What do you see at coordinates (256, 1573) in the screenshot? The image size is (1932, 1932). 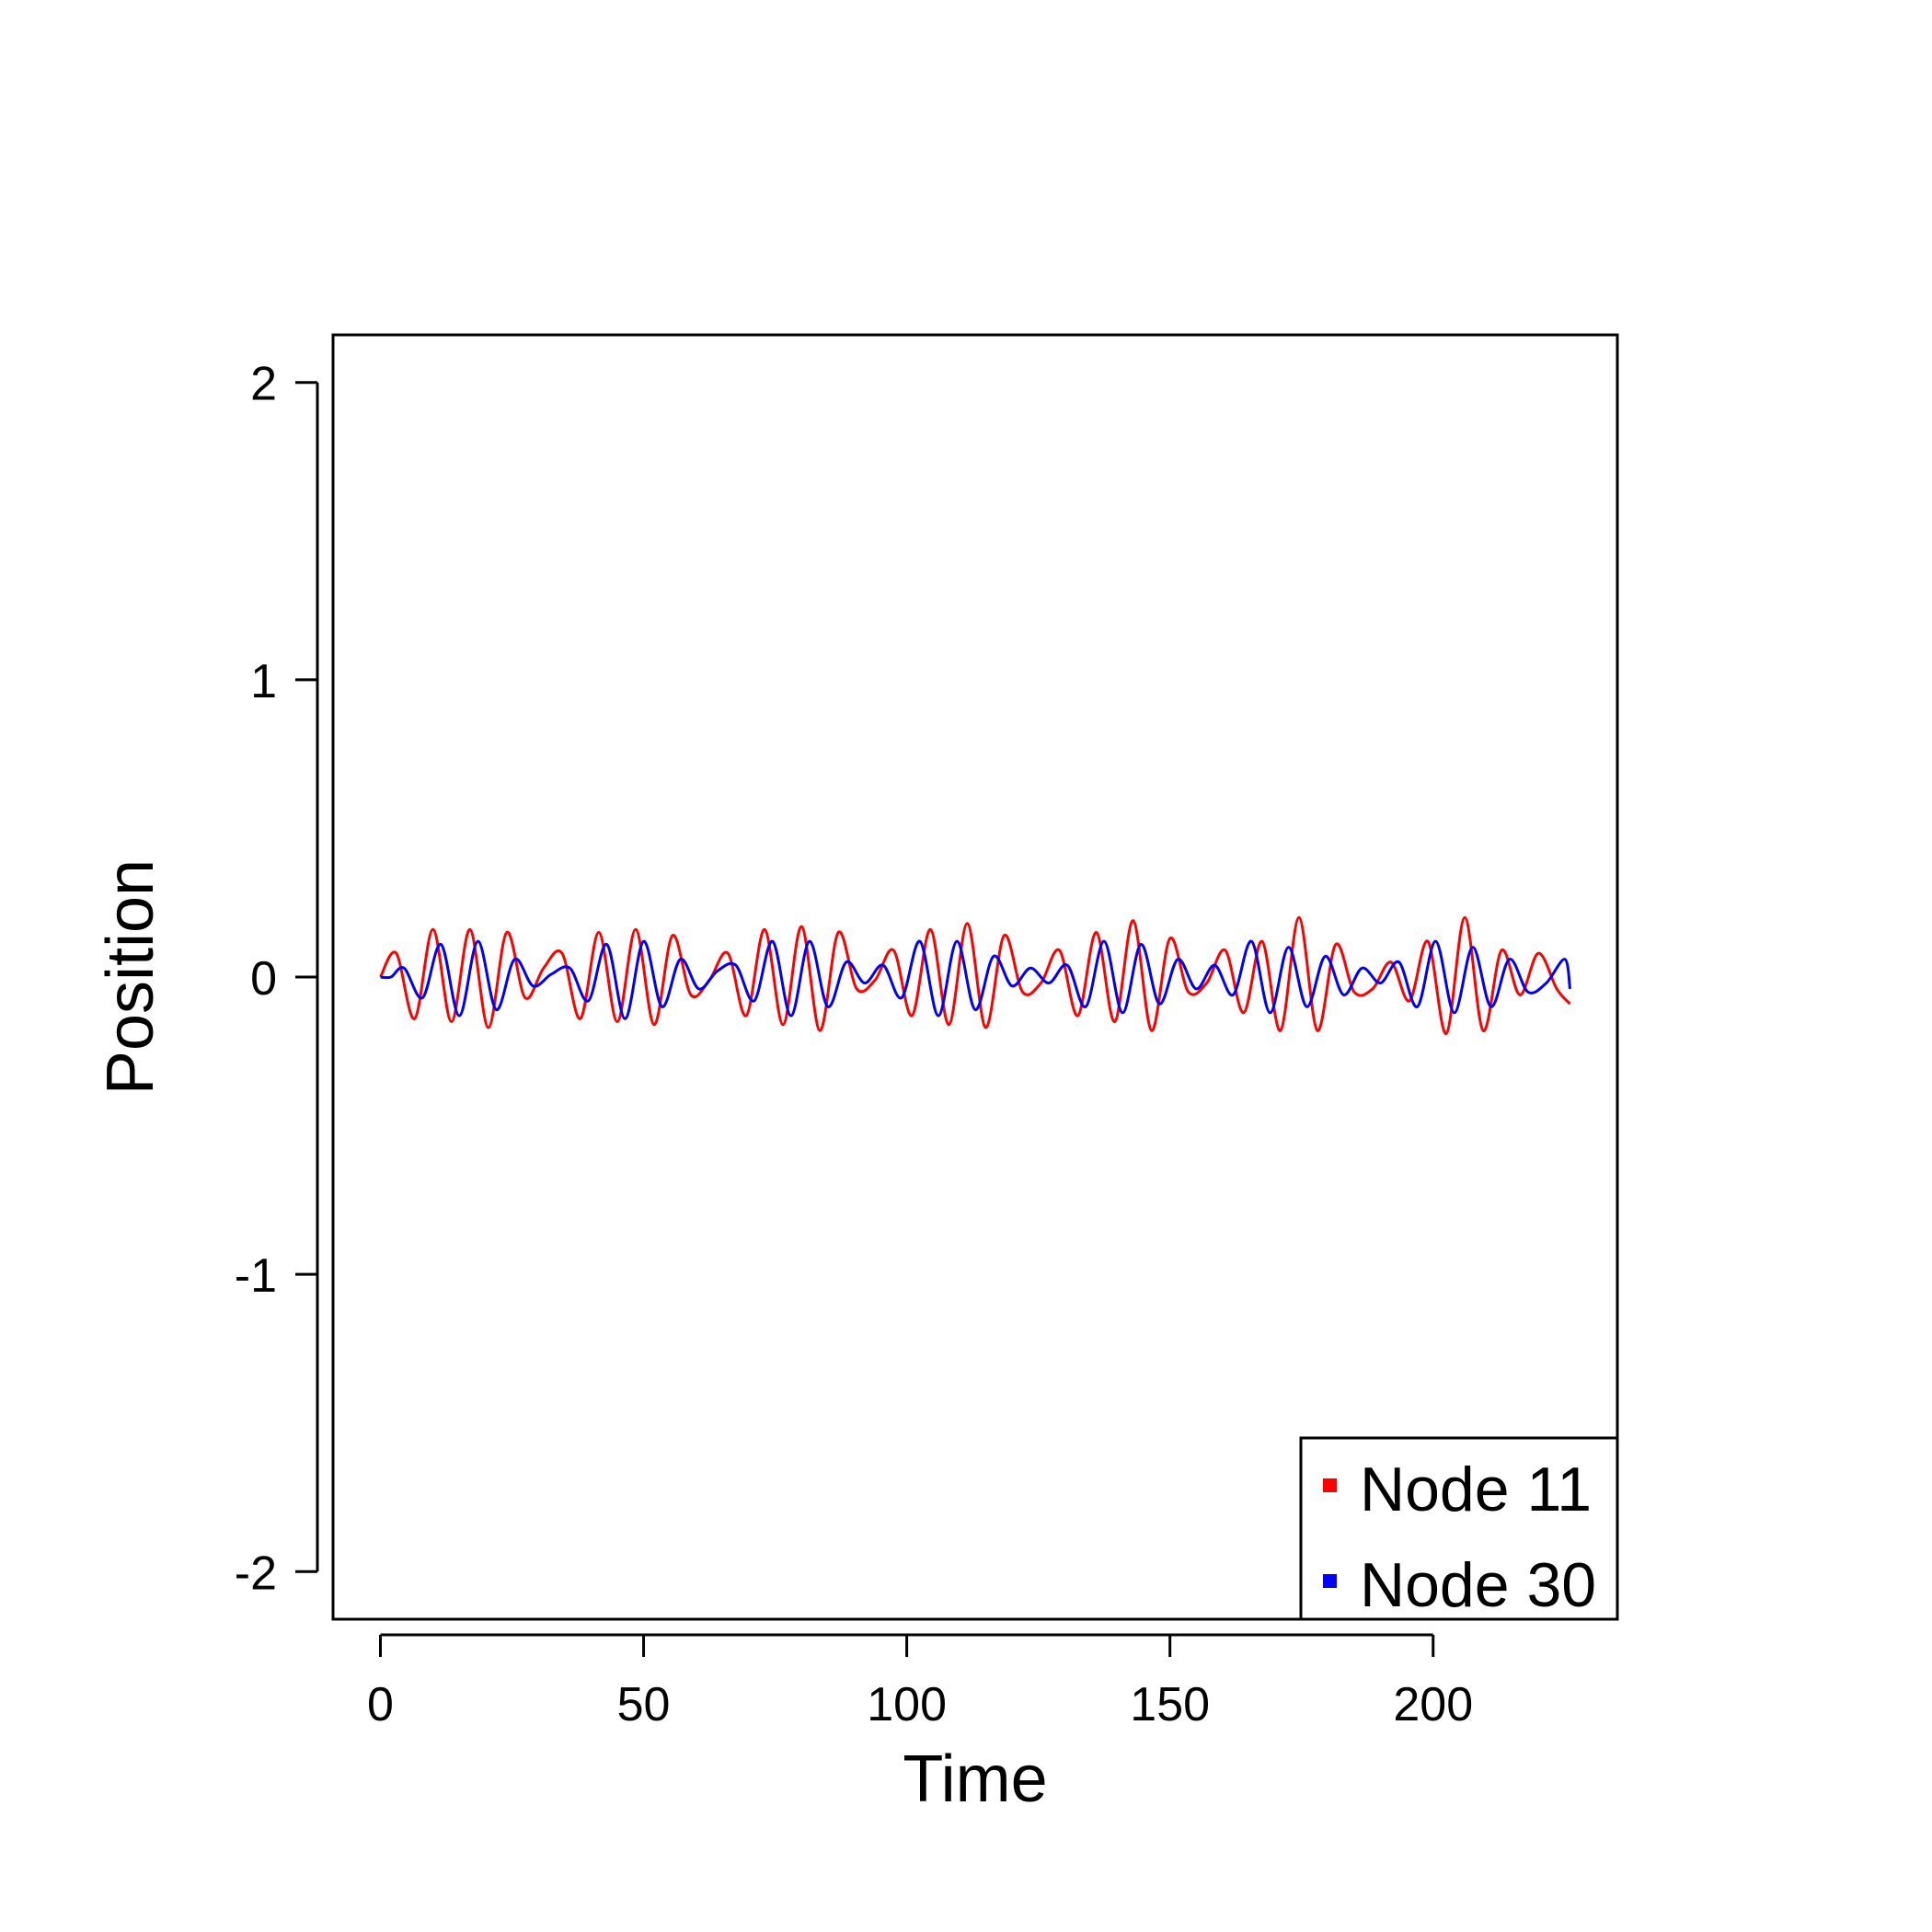 I see `y-tick-label: -2` at bounding box center [256, 1573].